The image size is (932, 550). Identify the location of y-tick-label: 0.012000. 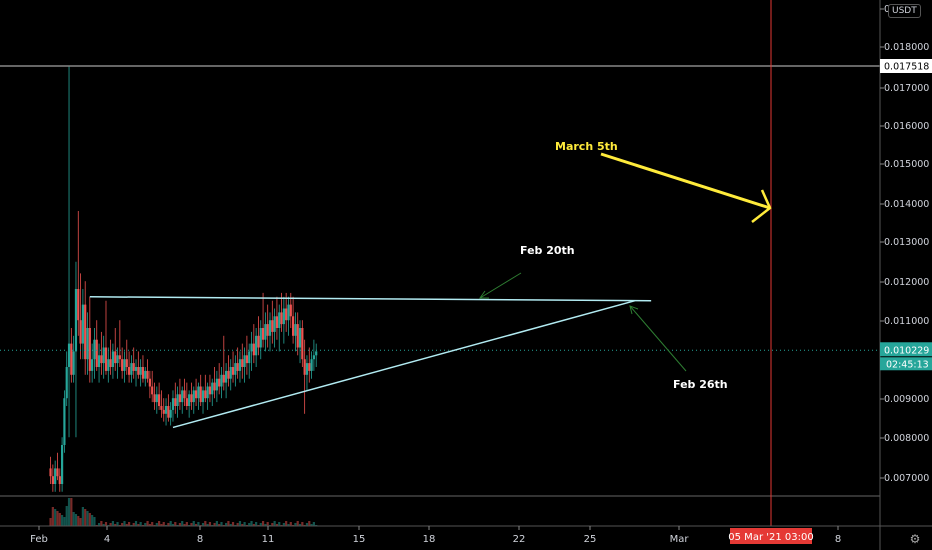
(906, 282).